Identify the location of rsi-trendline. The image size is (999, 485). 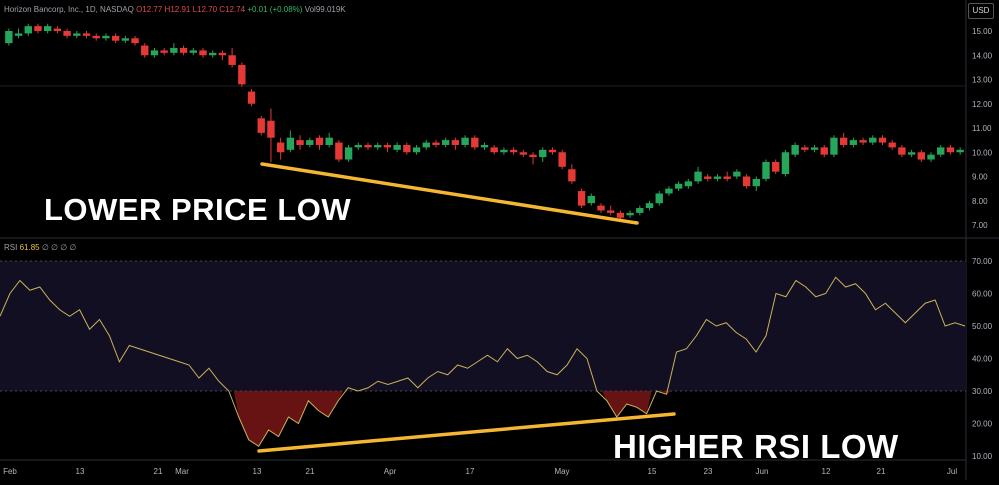
(466, 432).